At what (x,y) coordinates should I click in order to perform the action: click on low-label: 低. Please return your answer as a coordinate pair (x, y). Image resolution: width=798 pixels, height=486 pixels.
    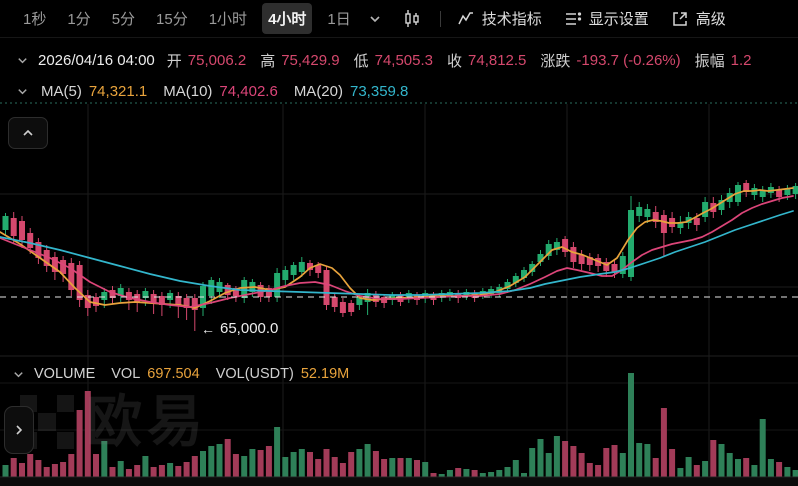
    Looking at the image, I should click on (361, 61).